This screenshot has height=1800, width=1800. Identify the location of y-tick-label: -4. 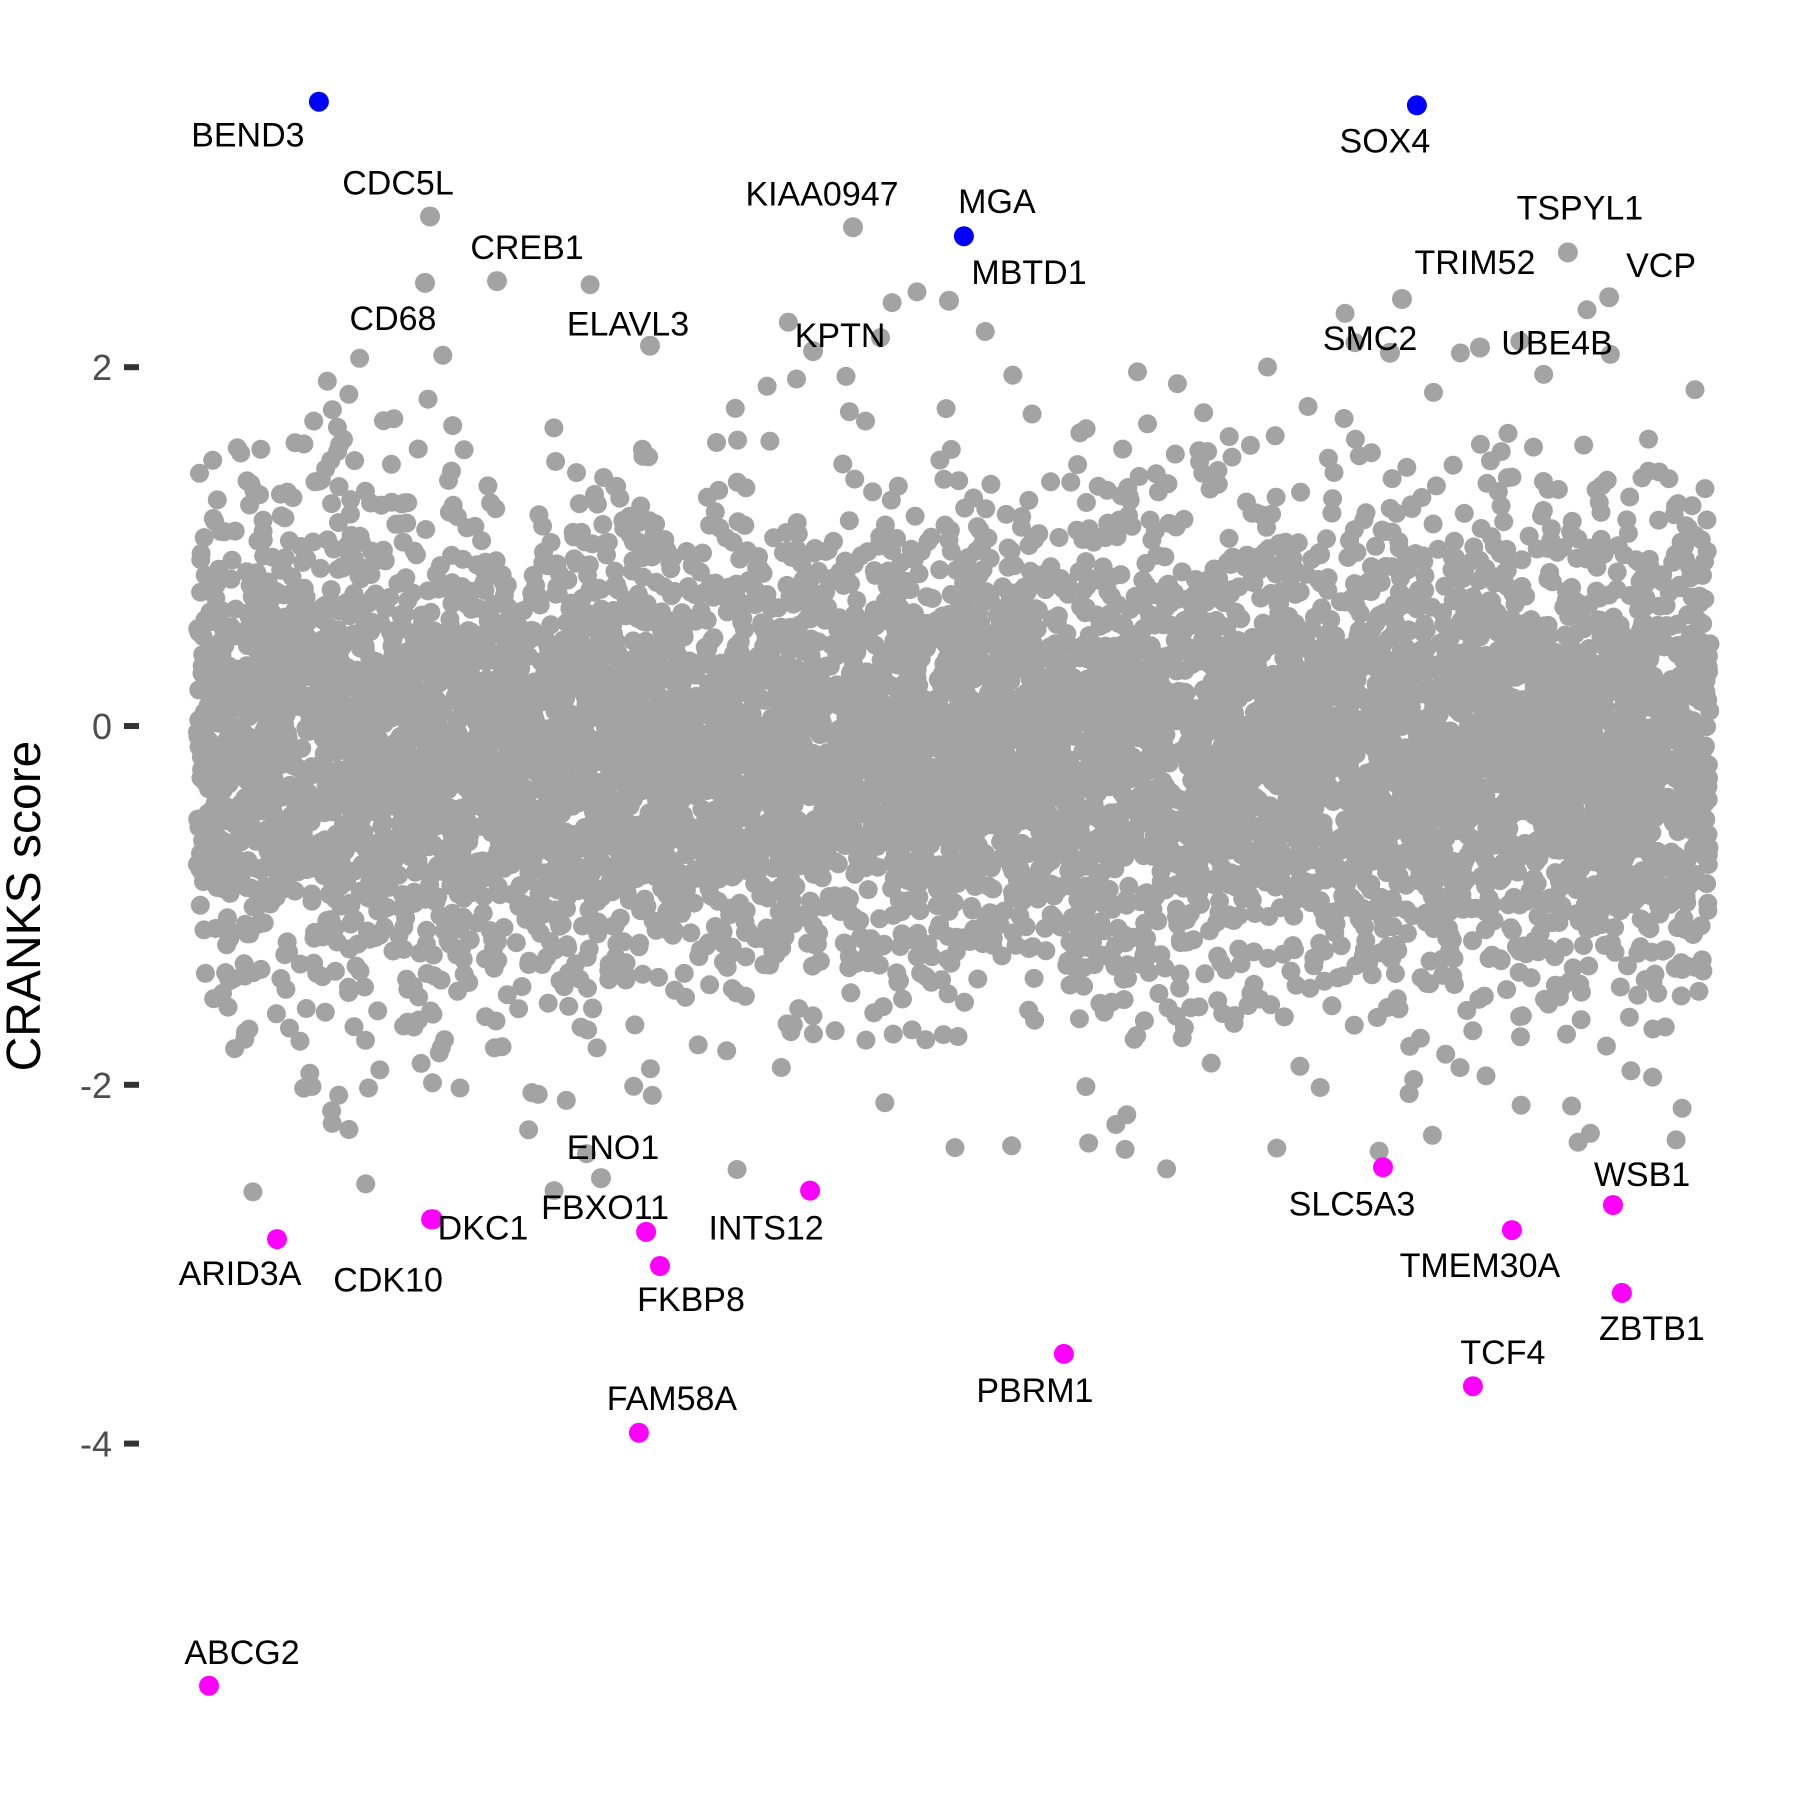
(96, 1444).